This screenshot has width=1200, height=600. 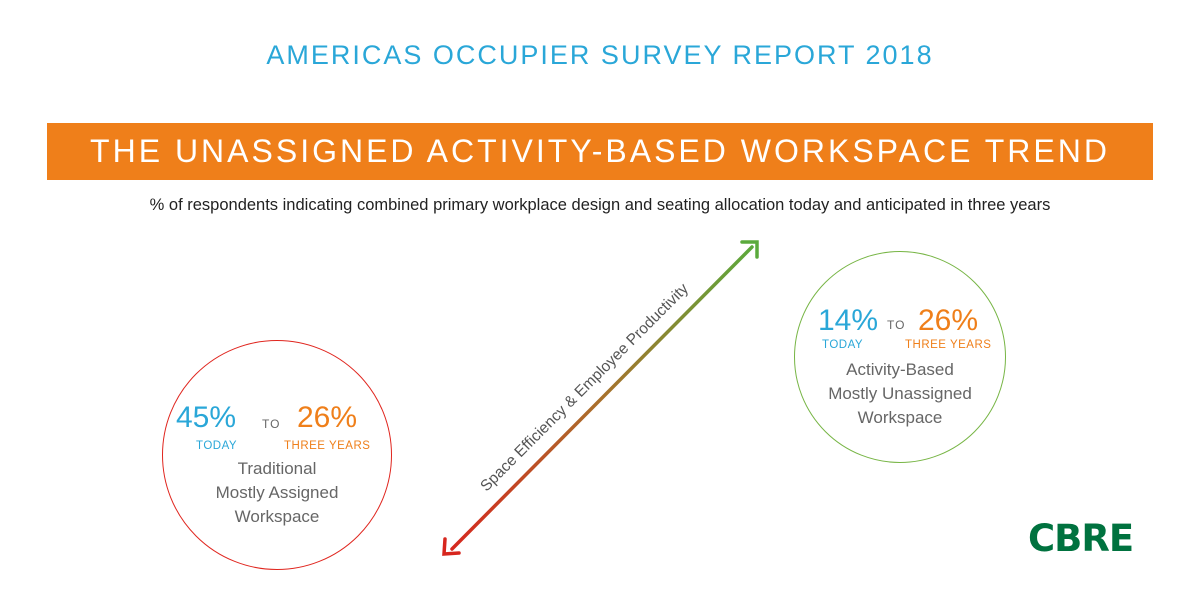 I want to click on cbre-logo: CBRE, so click(x=1081, y=538).